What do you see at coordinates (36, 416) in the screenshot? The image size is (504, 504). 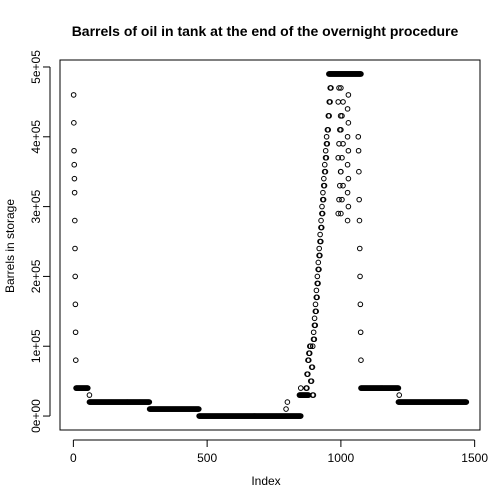 I see `y-tick-label: 0e+00` at bounding box center [36, 416].